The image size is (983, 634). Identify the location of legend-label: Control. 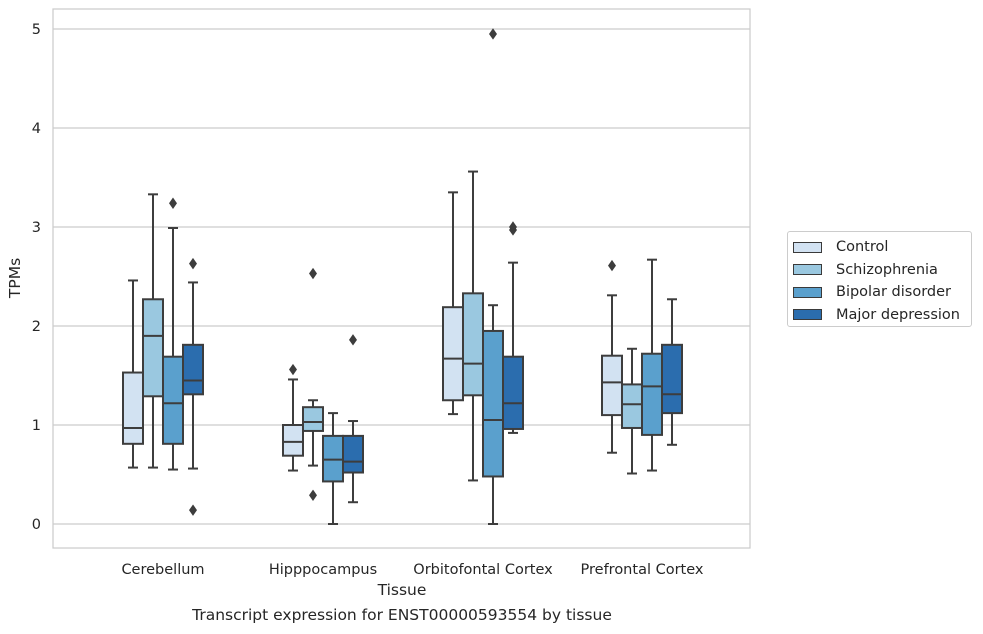
(862, 247).